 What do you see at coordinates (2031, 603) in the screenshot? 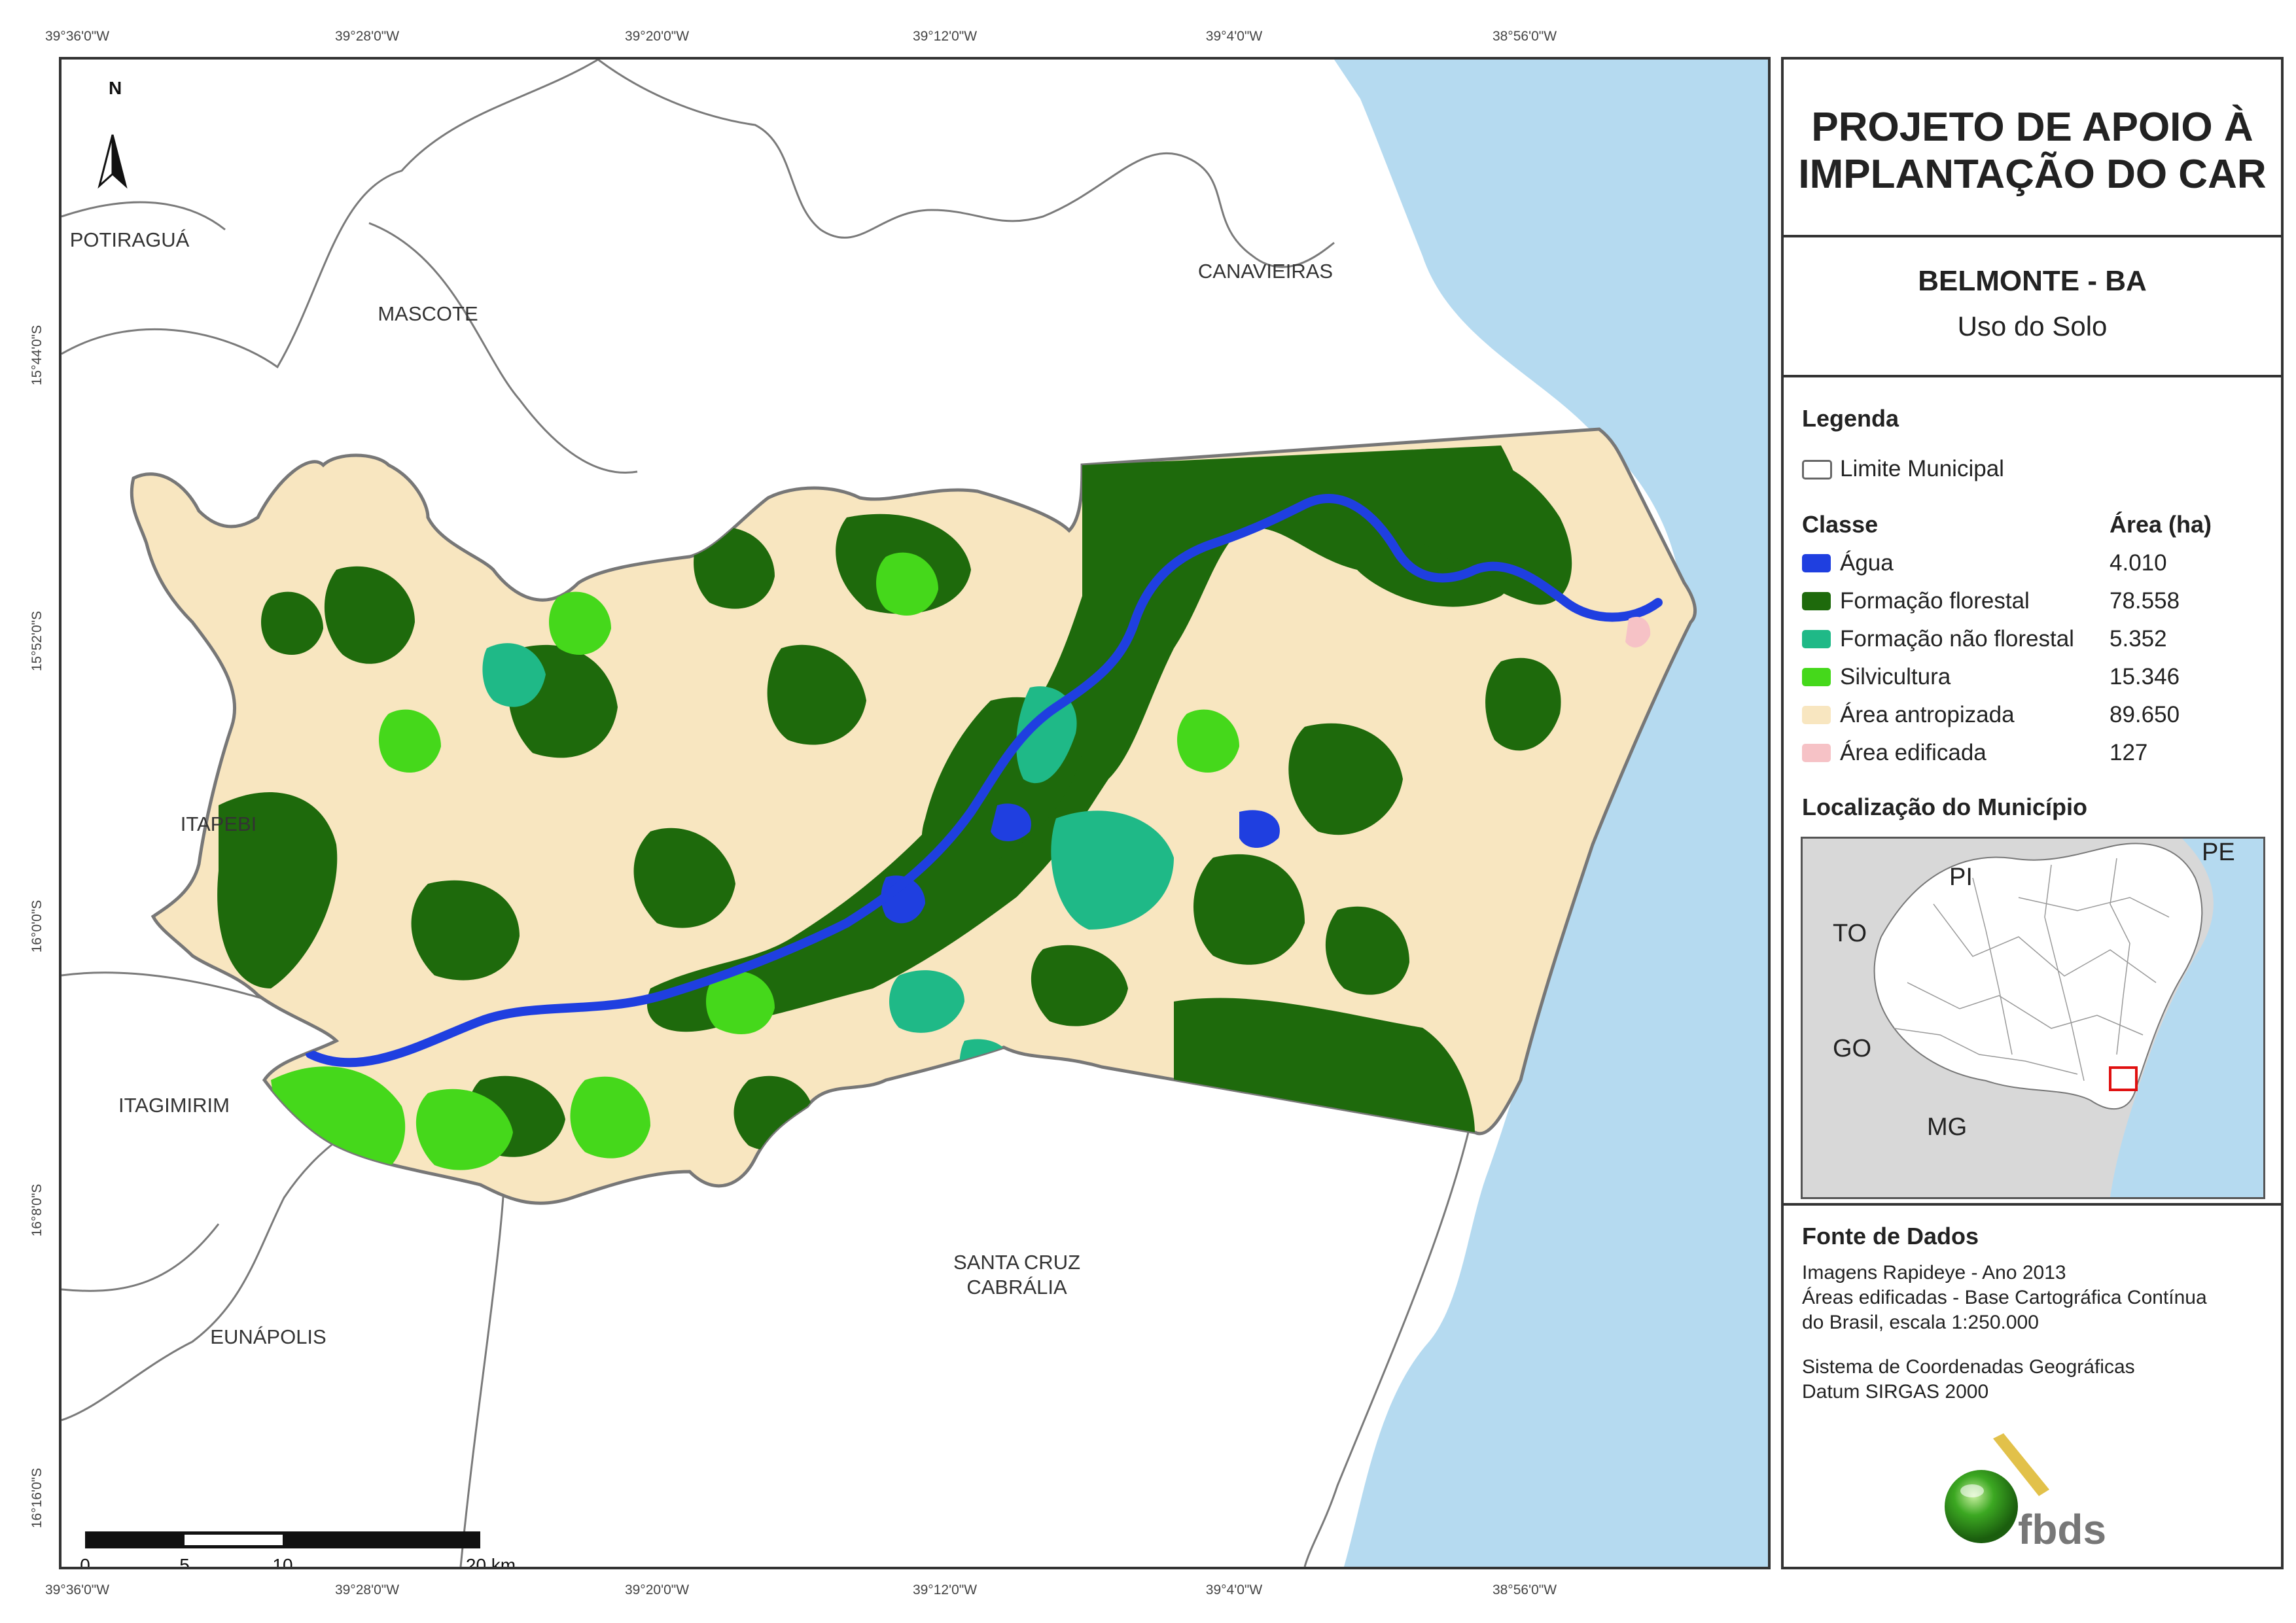
I see `legend-item: Formação florestal 78.558` at bounding box center [2031, 603].